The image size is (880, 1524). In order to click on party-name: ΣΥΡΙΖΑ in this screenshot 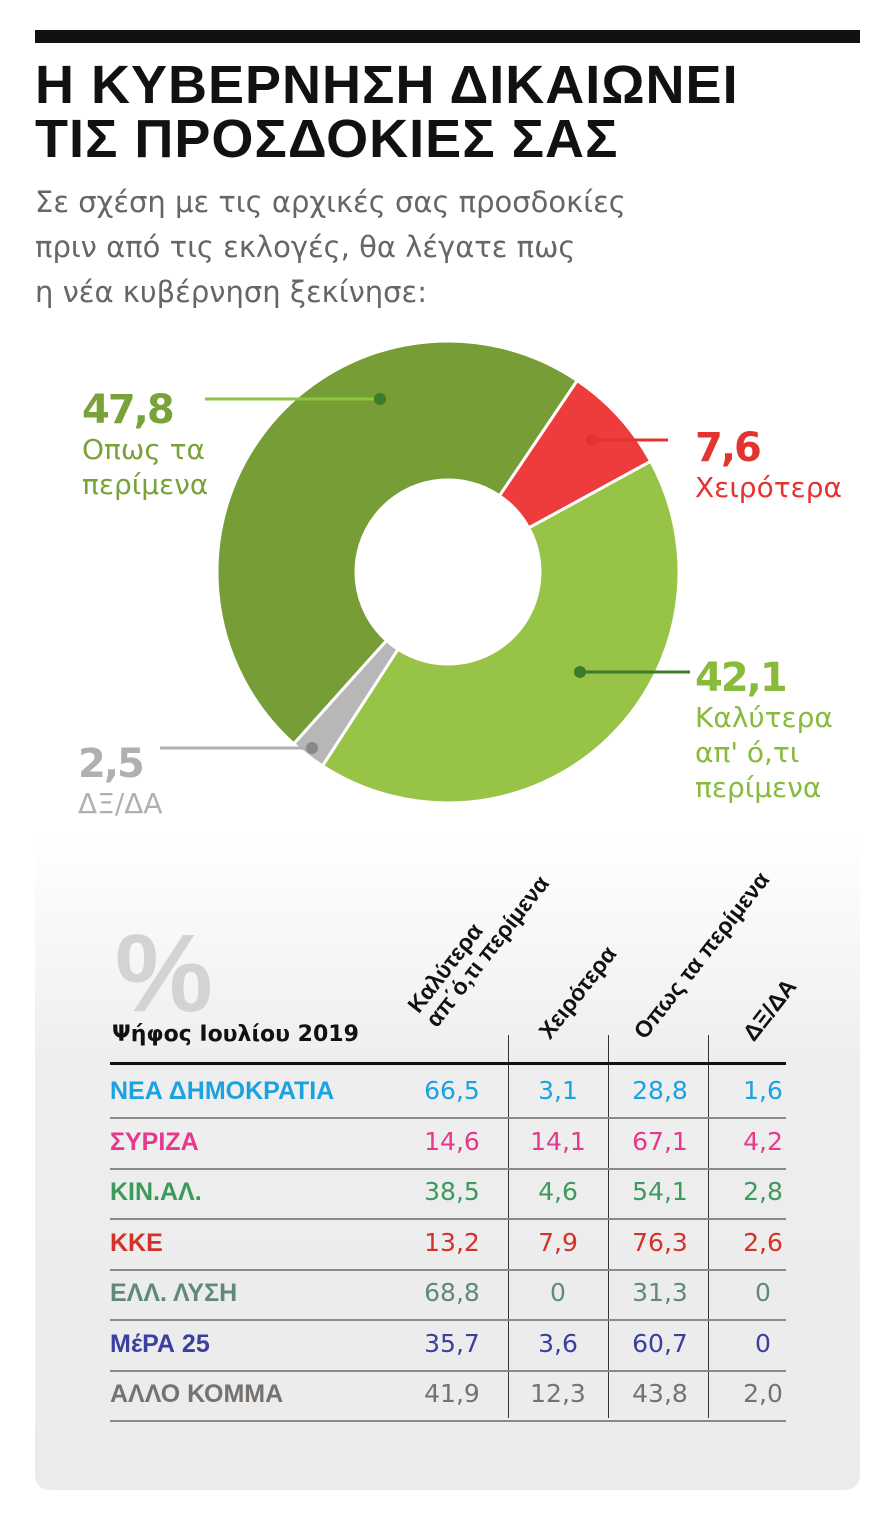, I will do `click(154, 1141)`.